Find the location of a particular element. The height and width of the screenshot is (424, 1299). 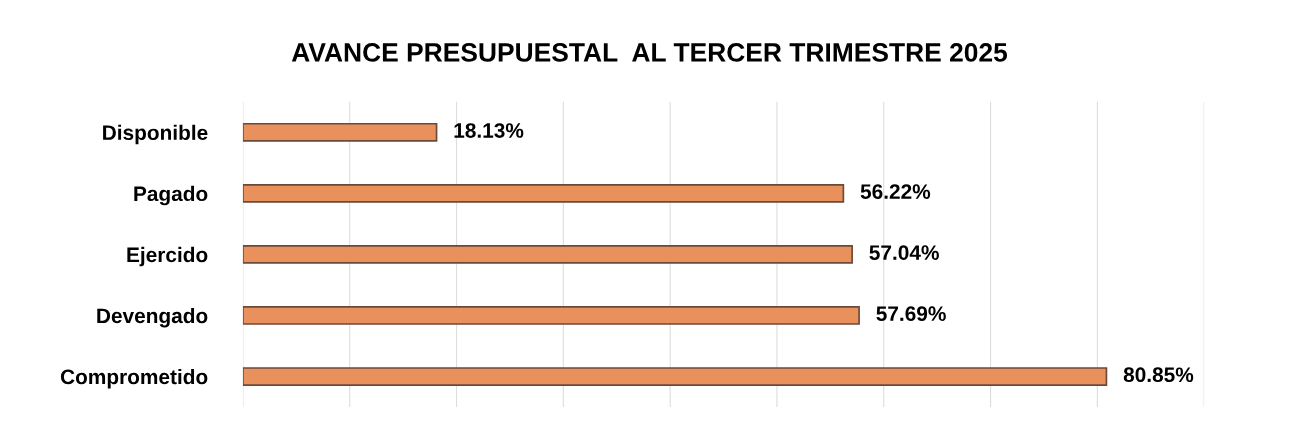

y-tick-label: Disponible is located at coordinates (155, 134).